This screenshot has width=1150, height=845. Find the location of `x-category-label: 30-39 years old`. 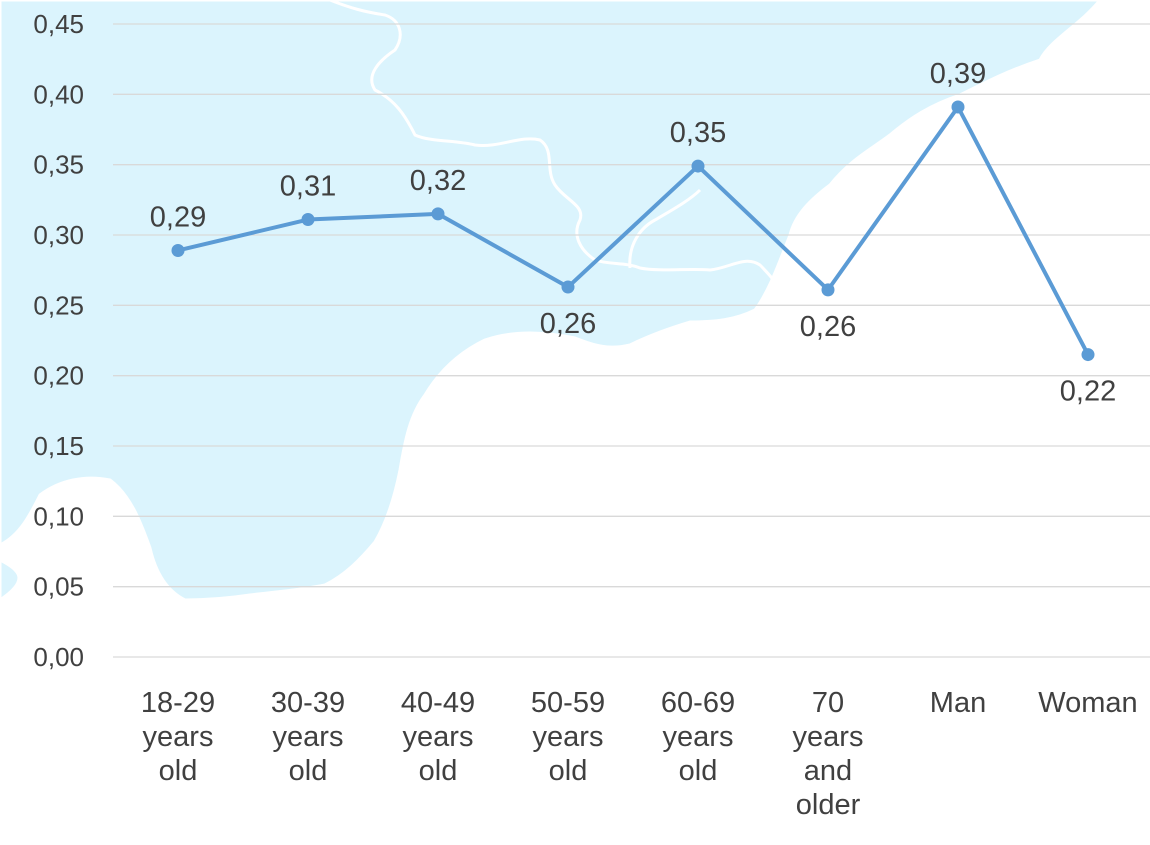

x-category-label: 30-39 years old is located at coordinates (308, 737).